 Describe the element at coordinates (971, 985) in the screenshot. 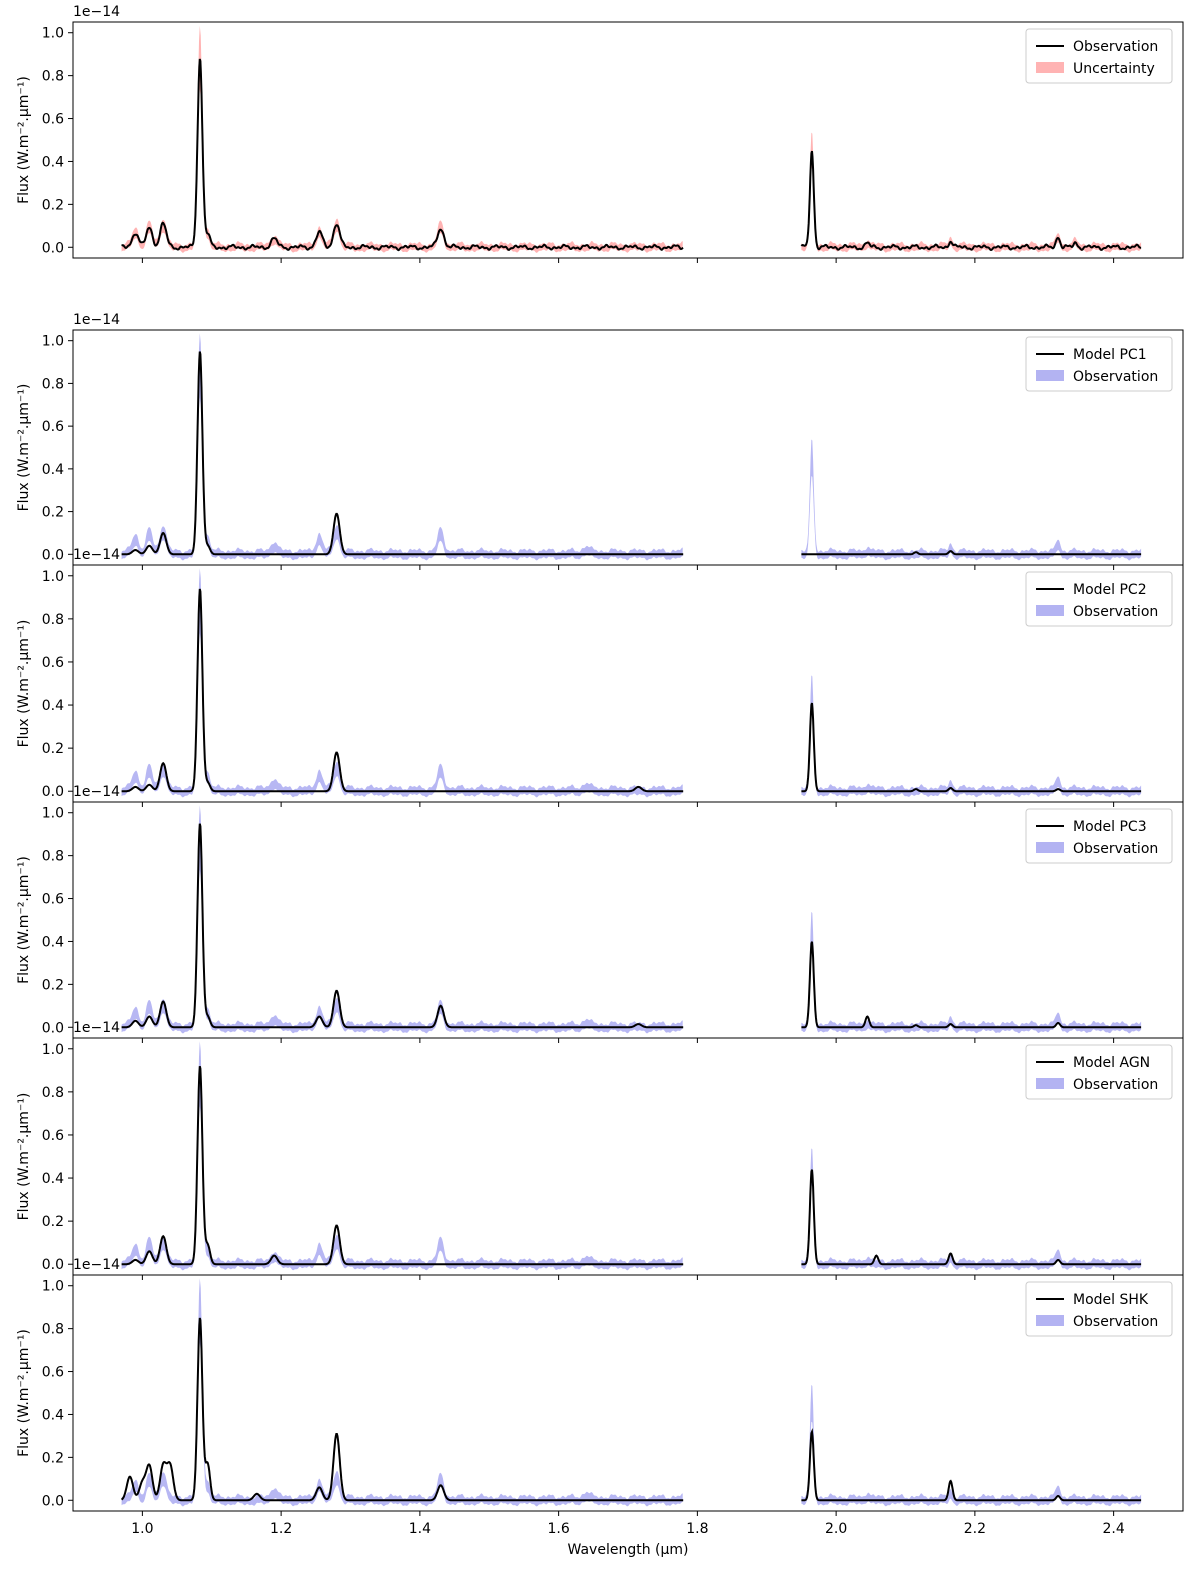

I see `line-4-seg1` at that location.